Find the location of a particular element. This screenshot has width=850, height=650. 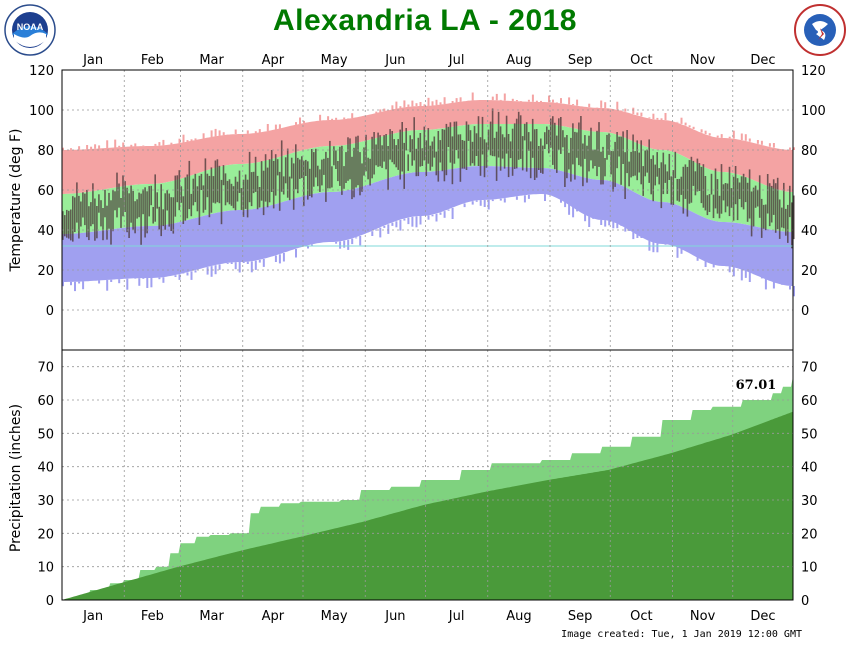

month-label-top: May is located at coordinates (334, 60).